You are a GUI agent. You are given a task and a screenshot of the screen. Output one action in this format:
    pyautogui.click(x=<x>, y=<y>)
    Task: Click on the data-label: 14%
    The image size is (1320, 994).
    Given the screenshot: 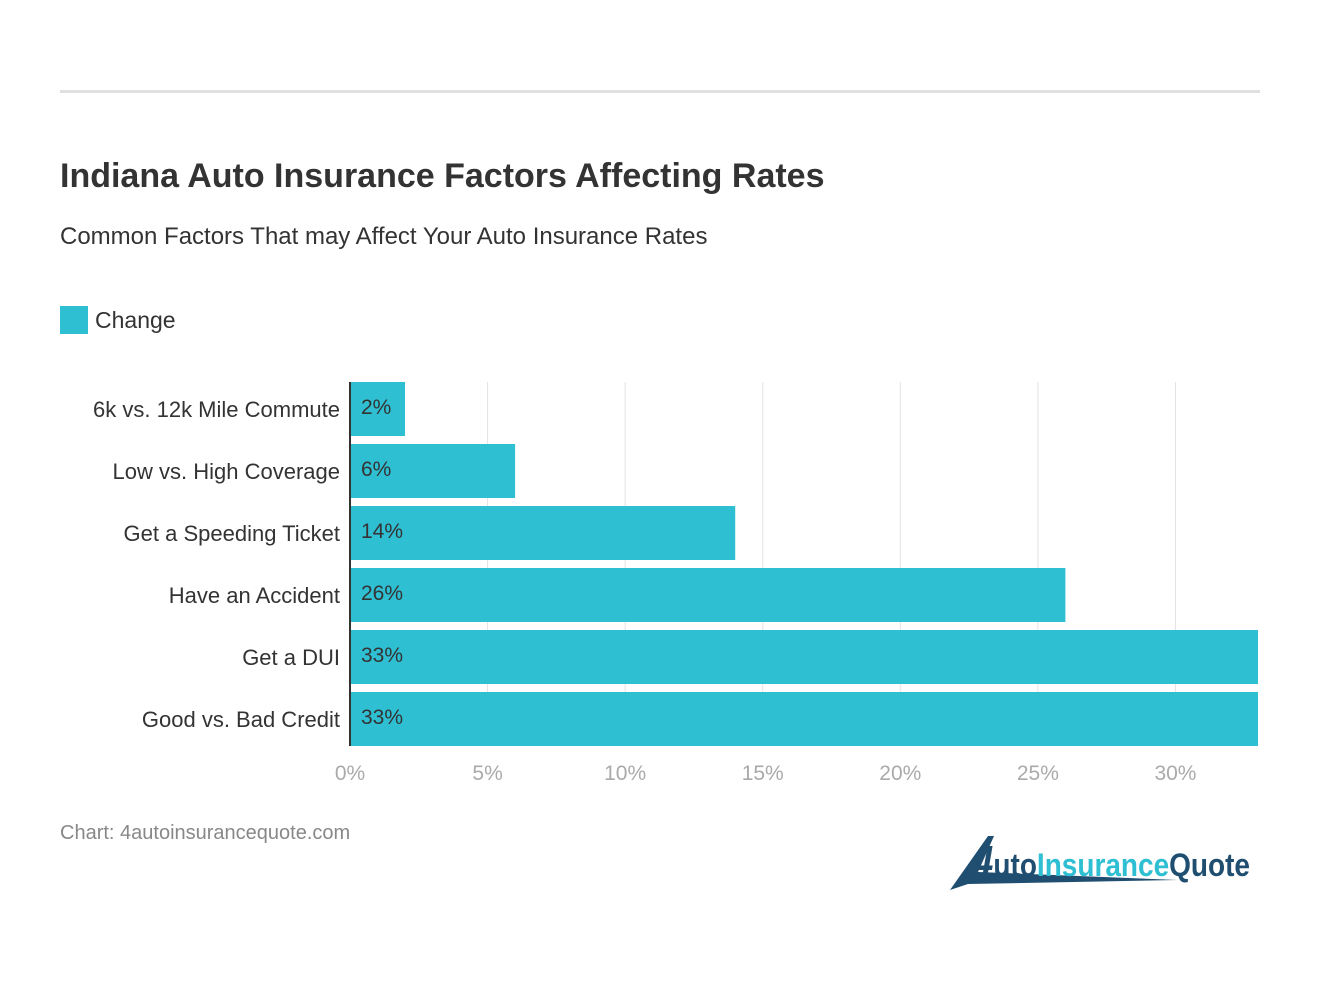 What is the action you would take?
    pyautogui.click(x=382, y=531)
    